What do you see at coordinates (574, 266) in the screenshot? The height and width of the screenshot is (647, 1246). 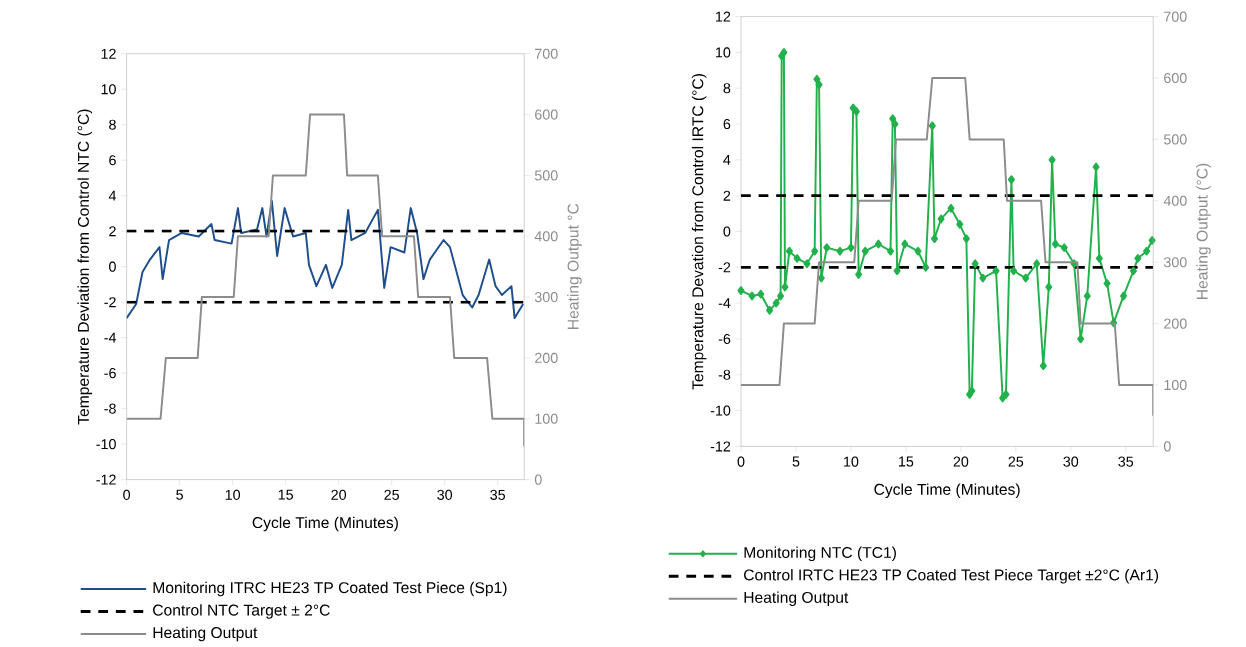 I see `y2-axis-title: Heating Output °C` at bounding box center [574, 266].